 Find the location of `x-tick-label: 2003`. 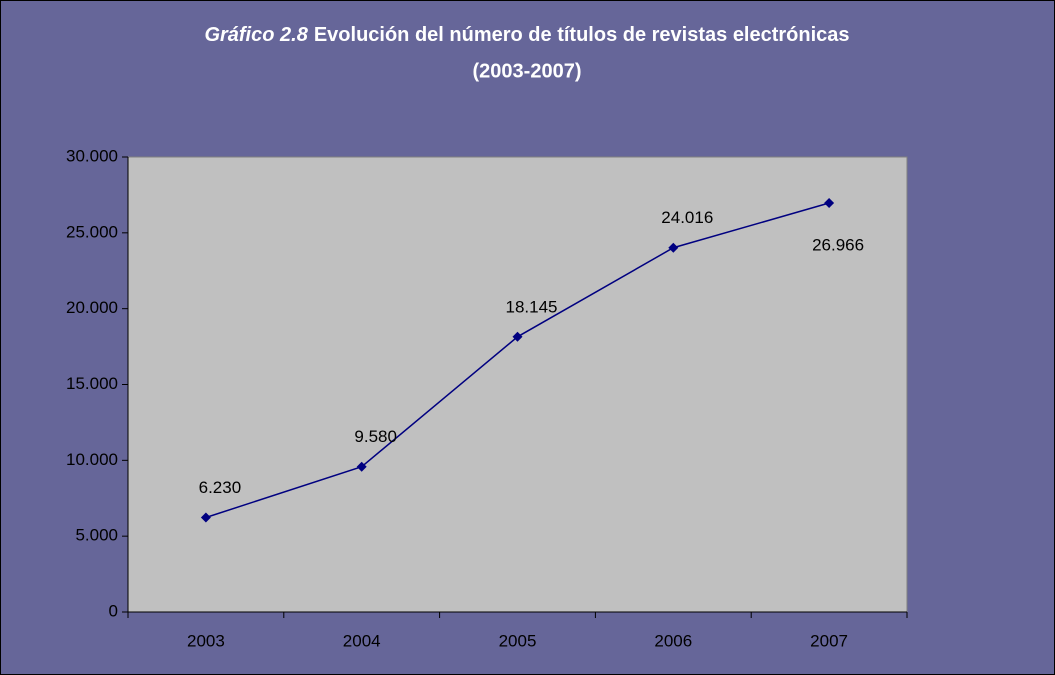

x-tick-label: 2003 is located at coordinates (206, 640).